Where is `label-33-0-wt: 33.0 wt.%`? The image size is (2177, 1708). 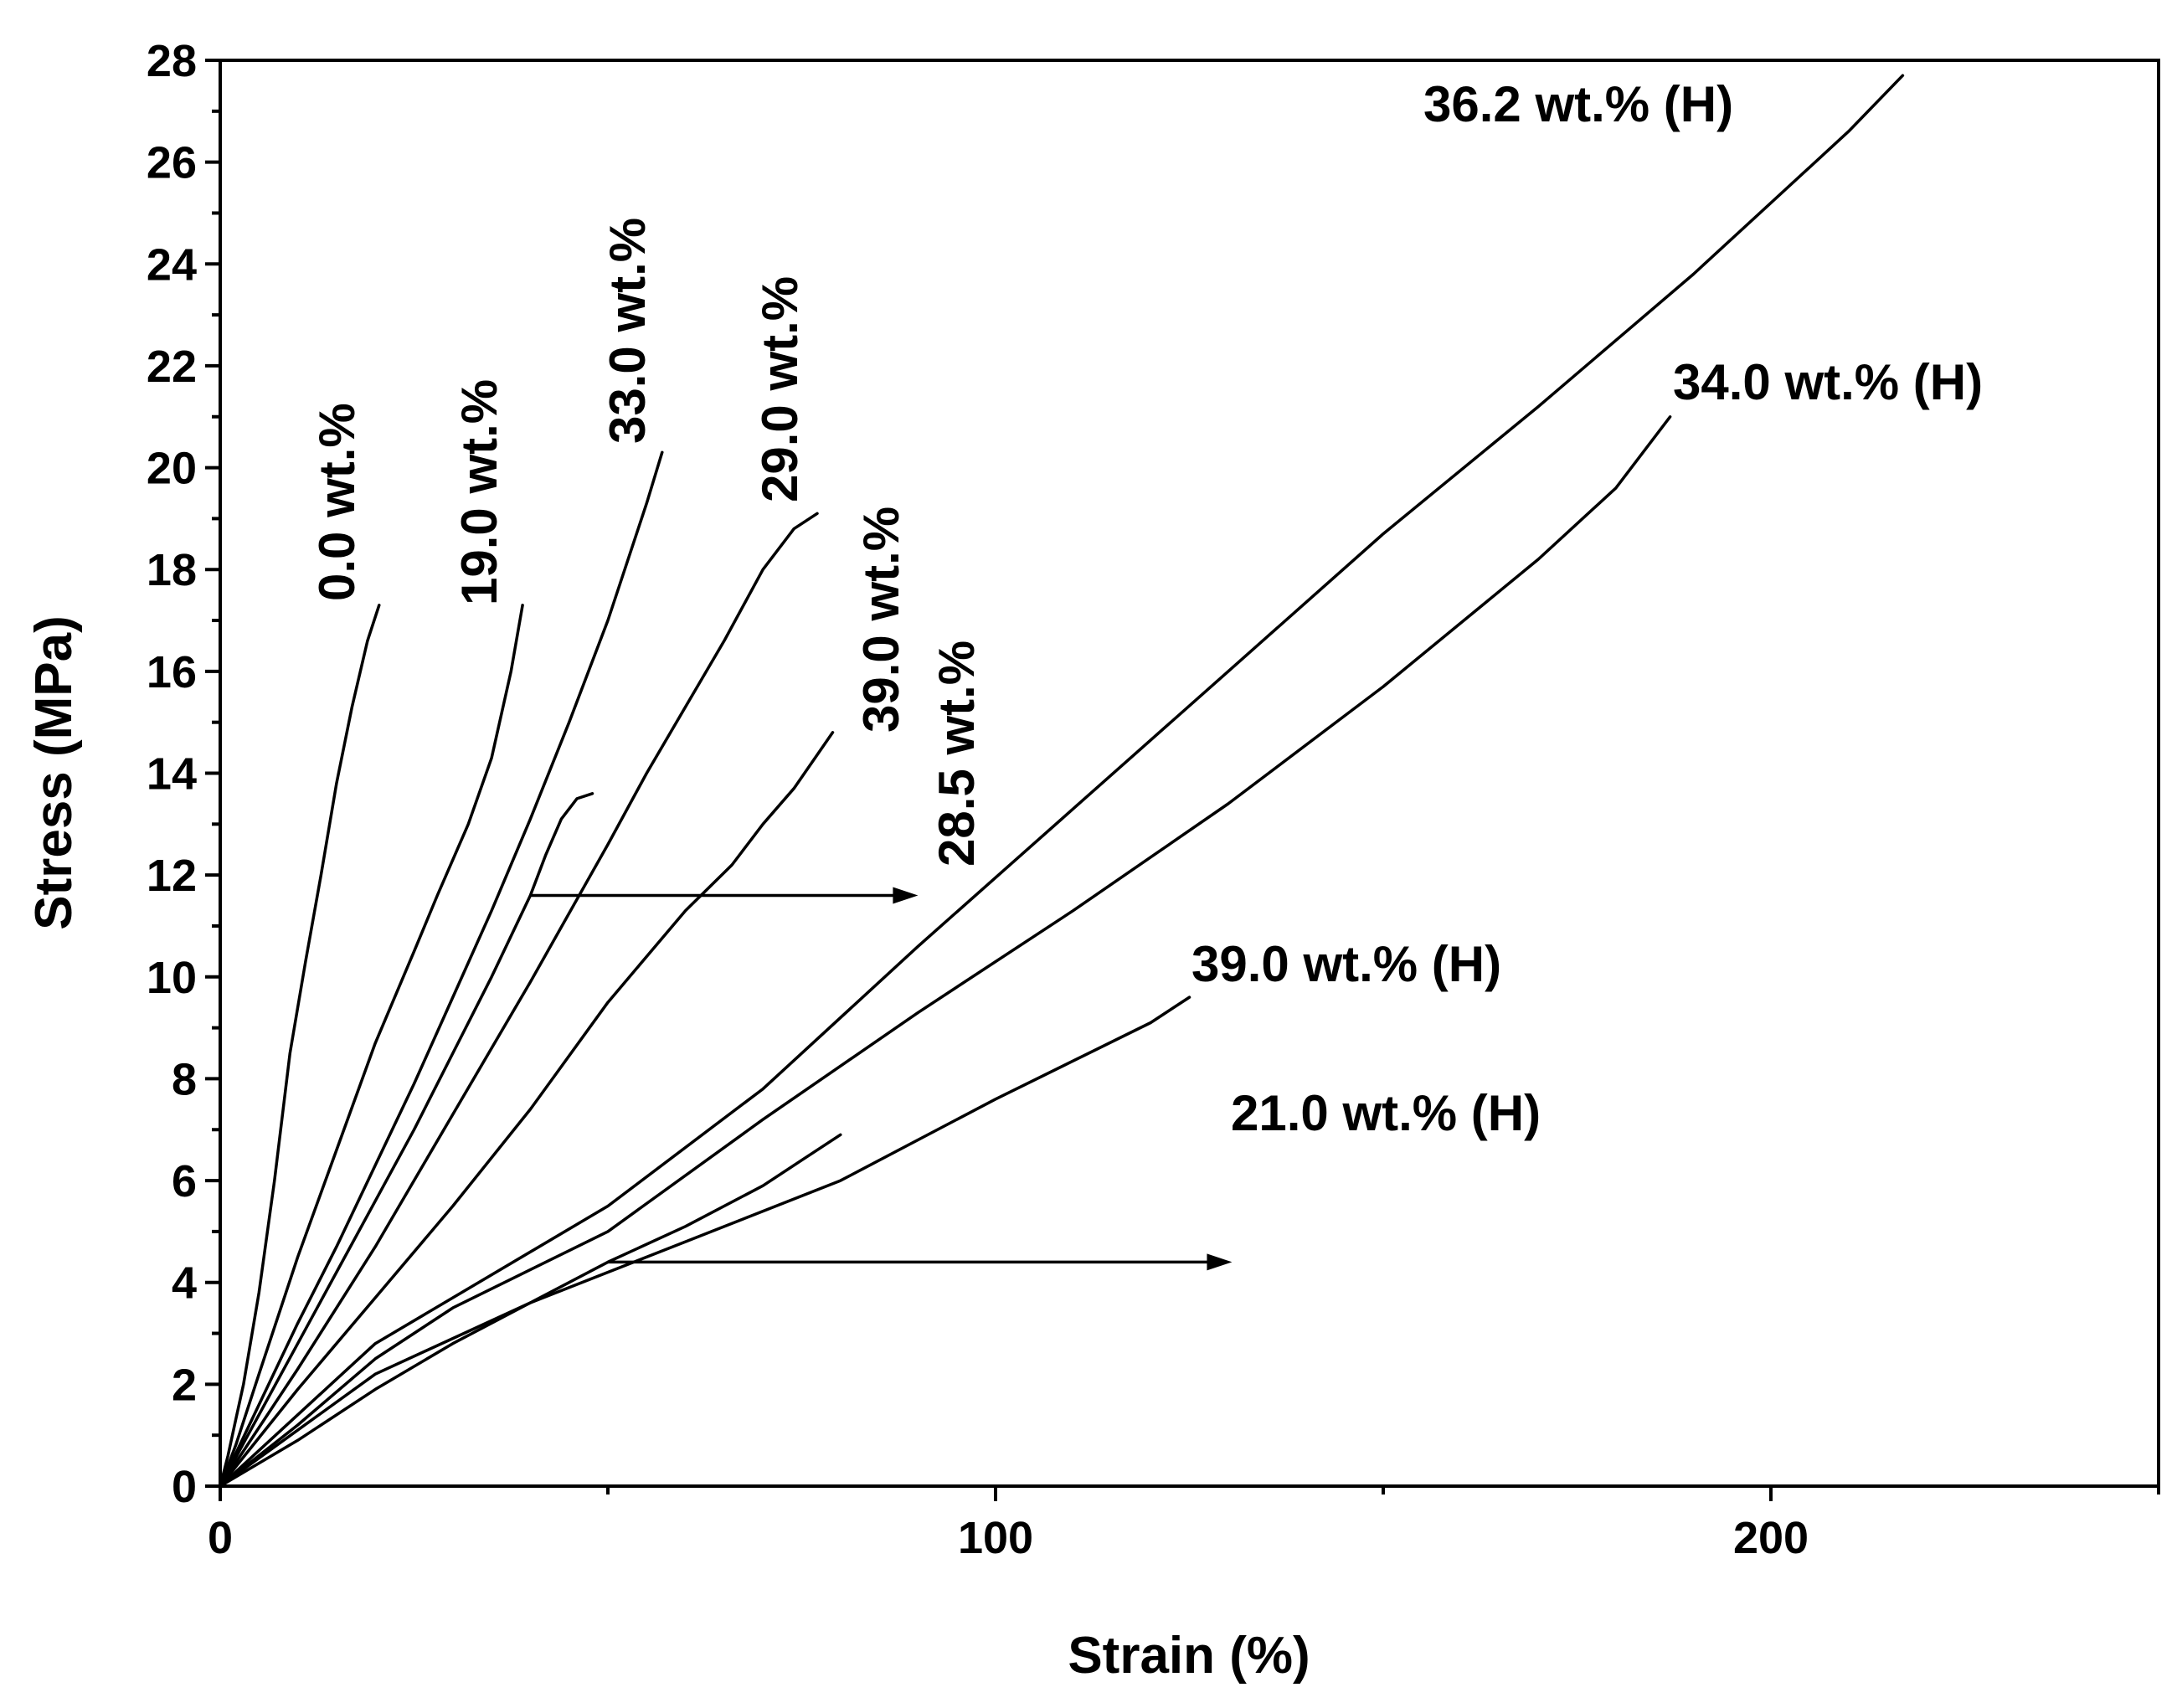 label-33-0-wt: 33.0 wt.% is located at coordinates (628, 331).